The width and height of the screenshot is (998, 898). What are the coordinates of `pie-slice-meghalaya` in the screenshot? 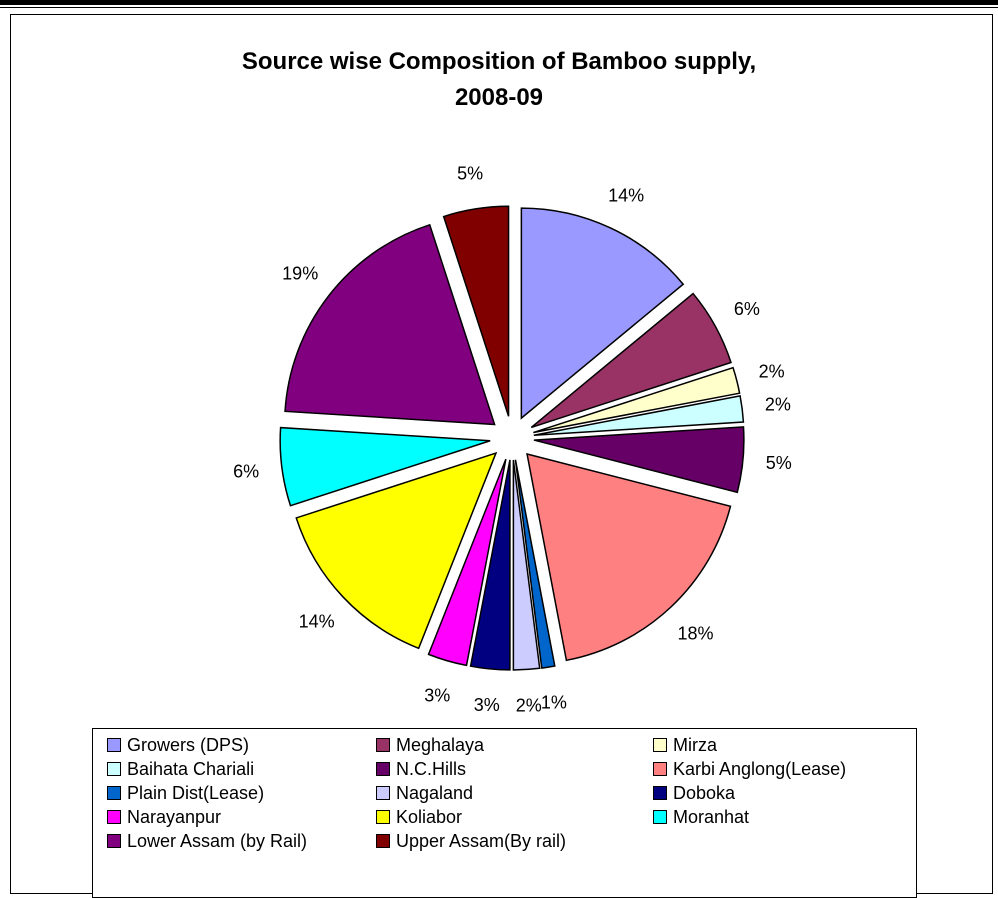 It's located at (631, 360).